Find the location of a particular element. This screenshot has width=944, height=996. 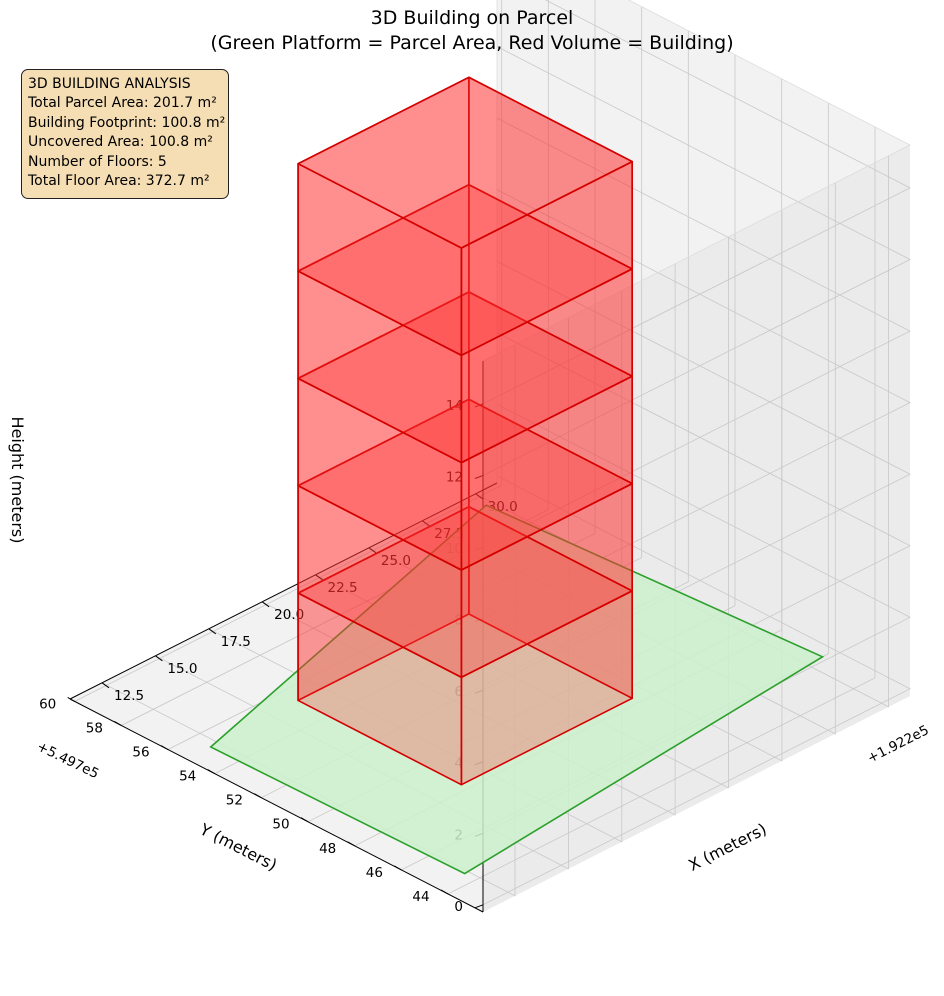

info-heading: 3D BUILDING ANALYSIS is located at coordinates (109, 84).